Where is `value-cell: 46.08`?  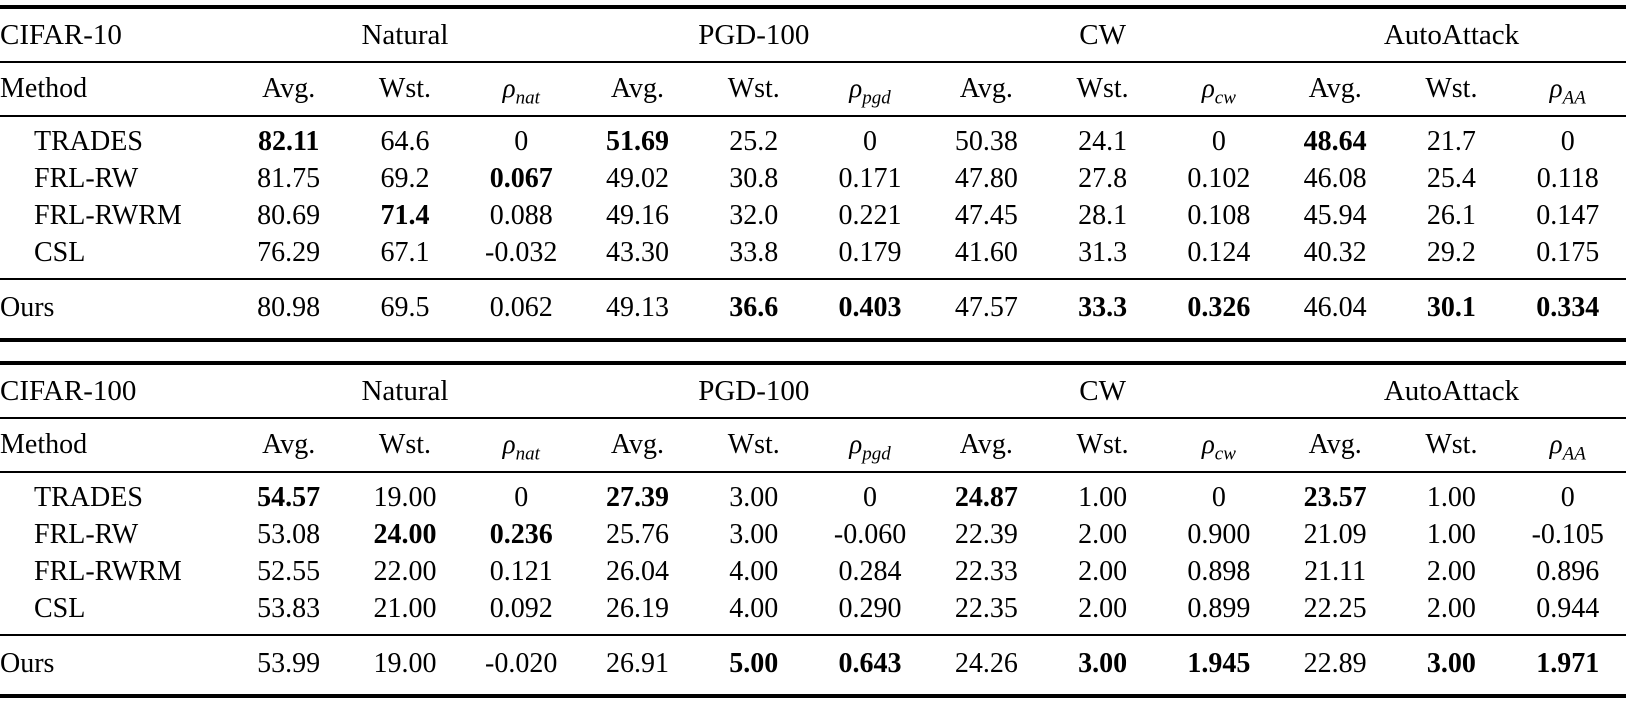
value-cell: 46.08 is located at coordinates (1335, 179).